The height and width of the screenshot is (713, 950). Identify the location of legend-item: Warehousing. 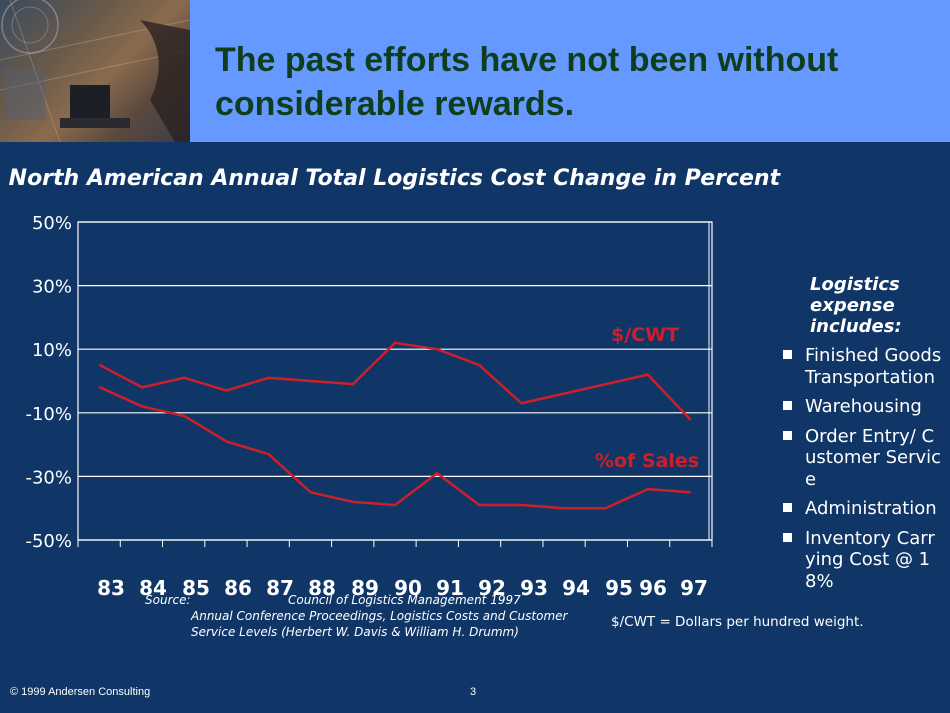
(862, 407).